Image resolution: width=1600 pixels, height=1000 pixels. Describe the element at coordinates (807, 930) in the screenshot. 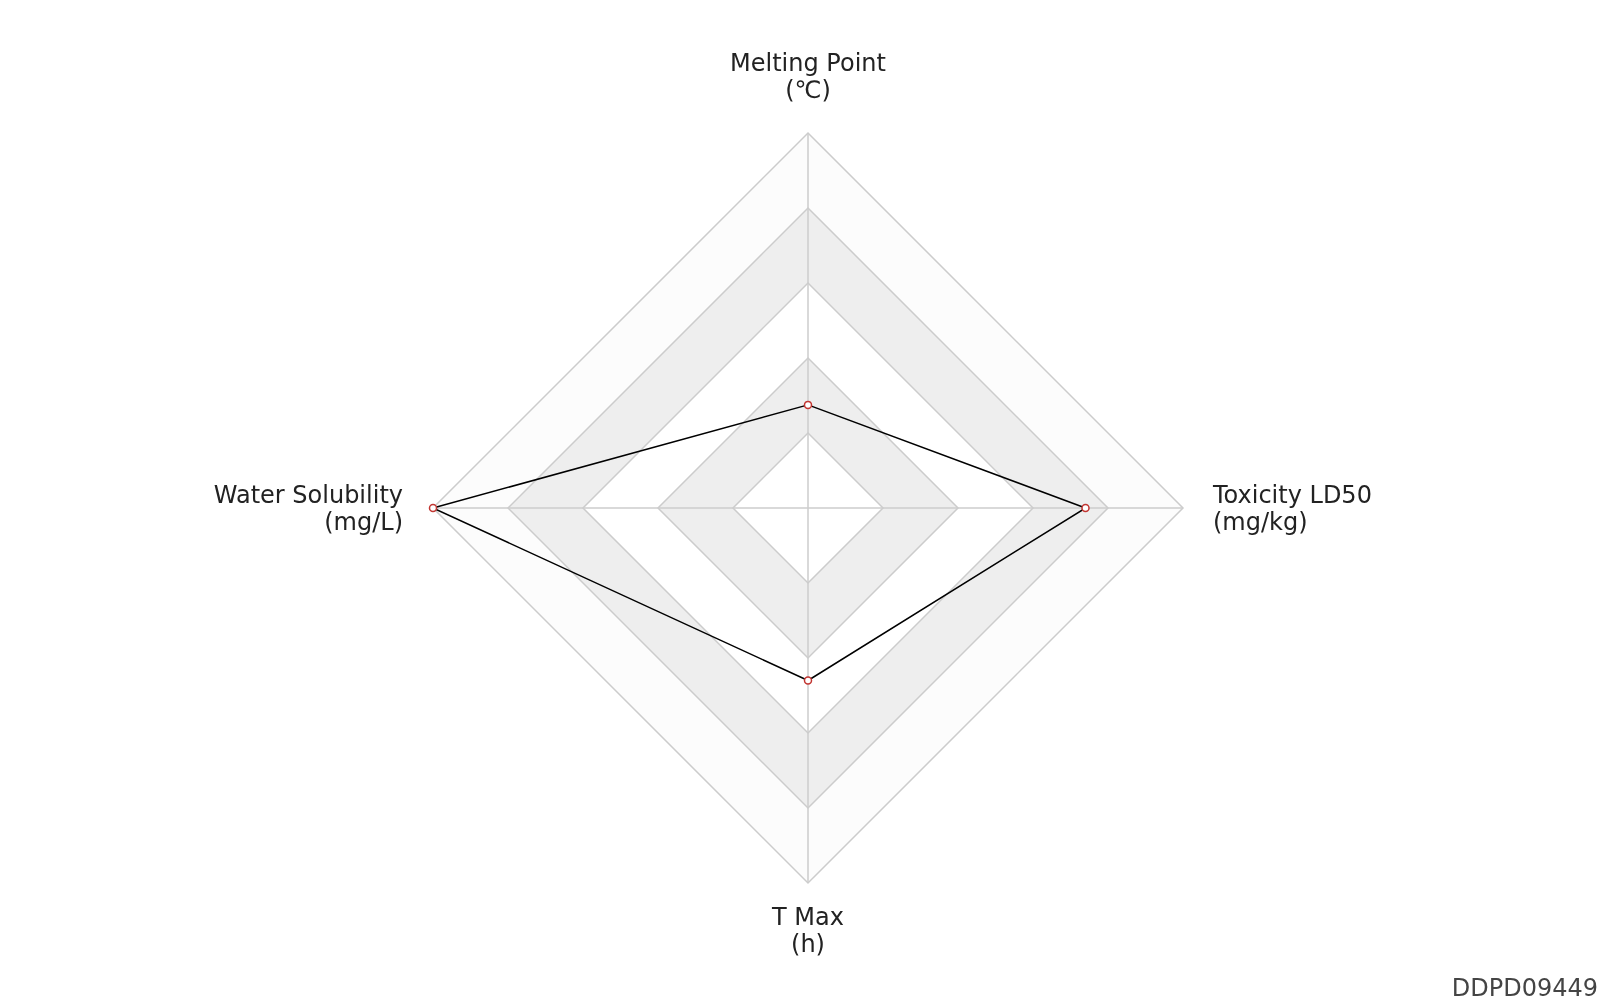

I see `spoke-label: T Max (h)` at that location.